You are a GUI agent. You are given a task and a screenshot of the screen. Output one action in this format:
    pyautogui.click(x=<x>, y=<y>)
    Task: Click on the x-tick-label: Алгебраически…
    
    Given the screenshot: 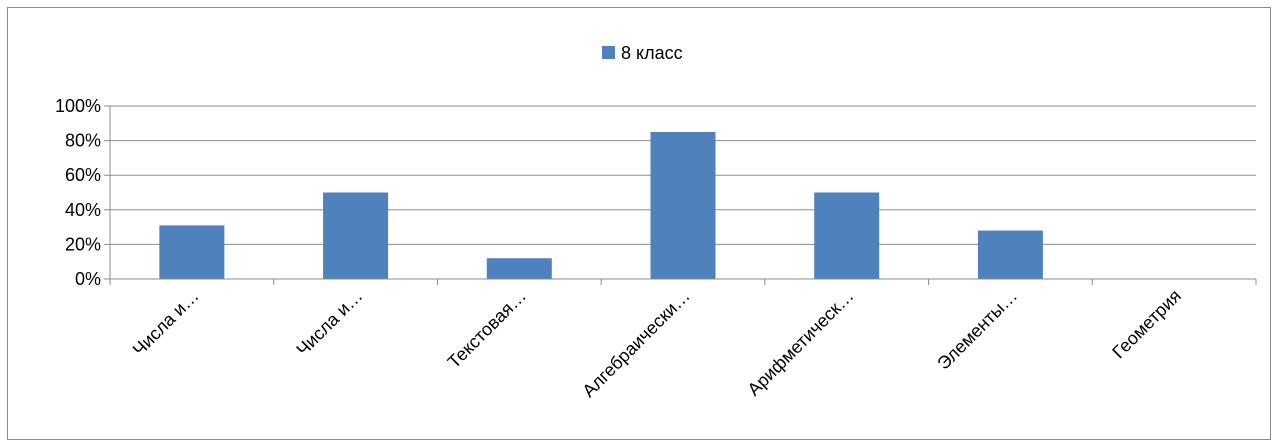 What is the action you would take?
    pyautogui.click(x=635, y=343)
    